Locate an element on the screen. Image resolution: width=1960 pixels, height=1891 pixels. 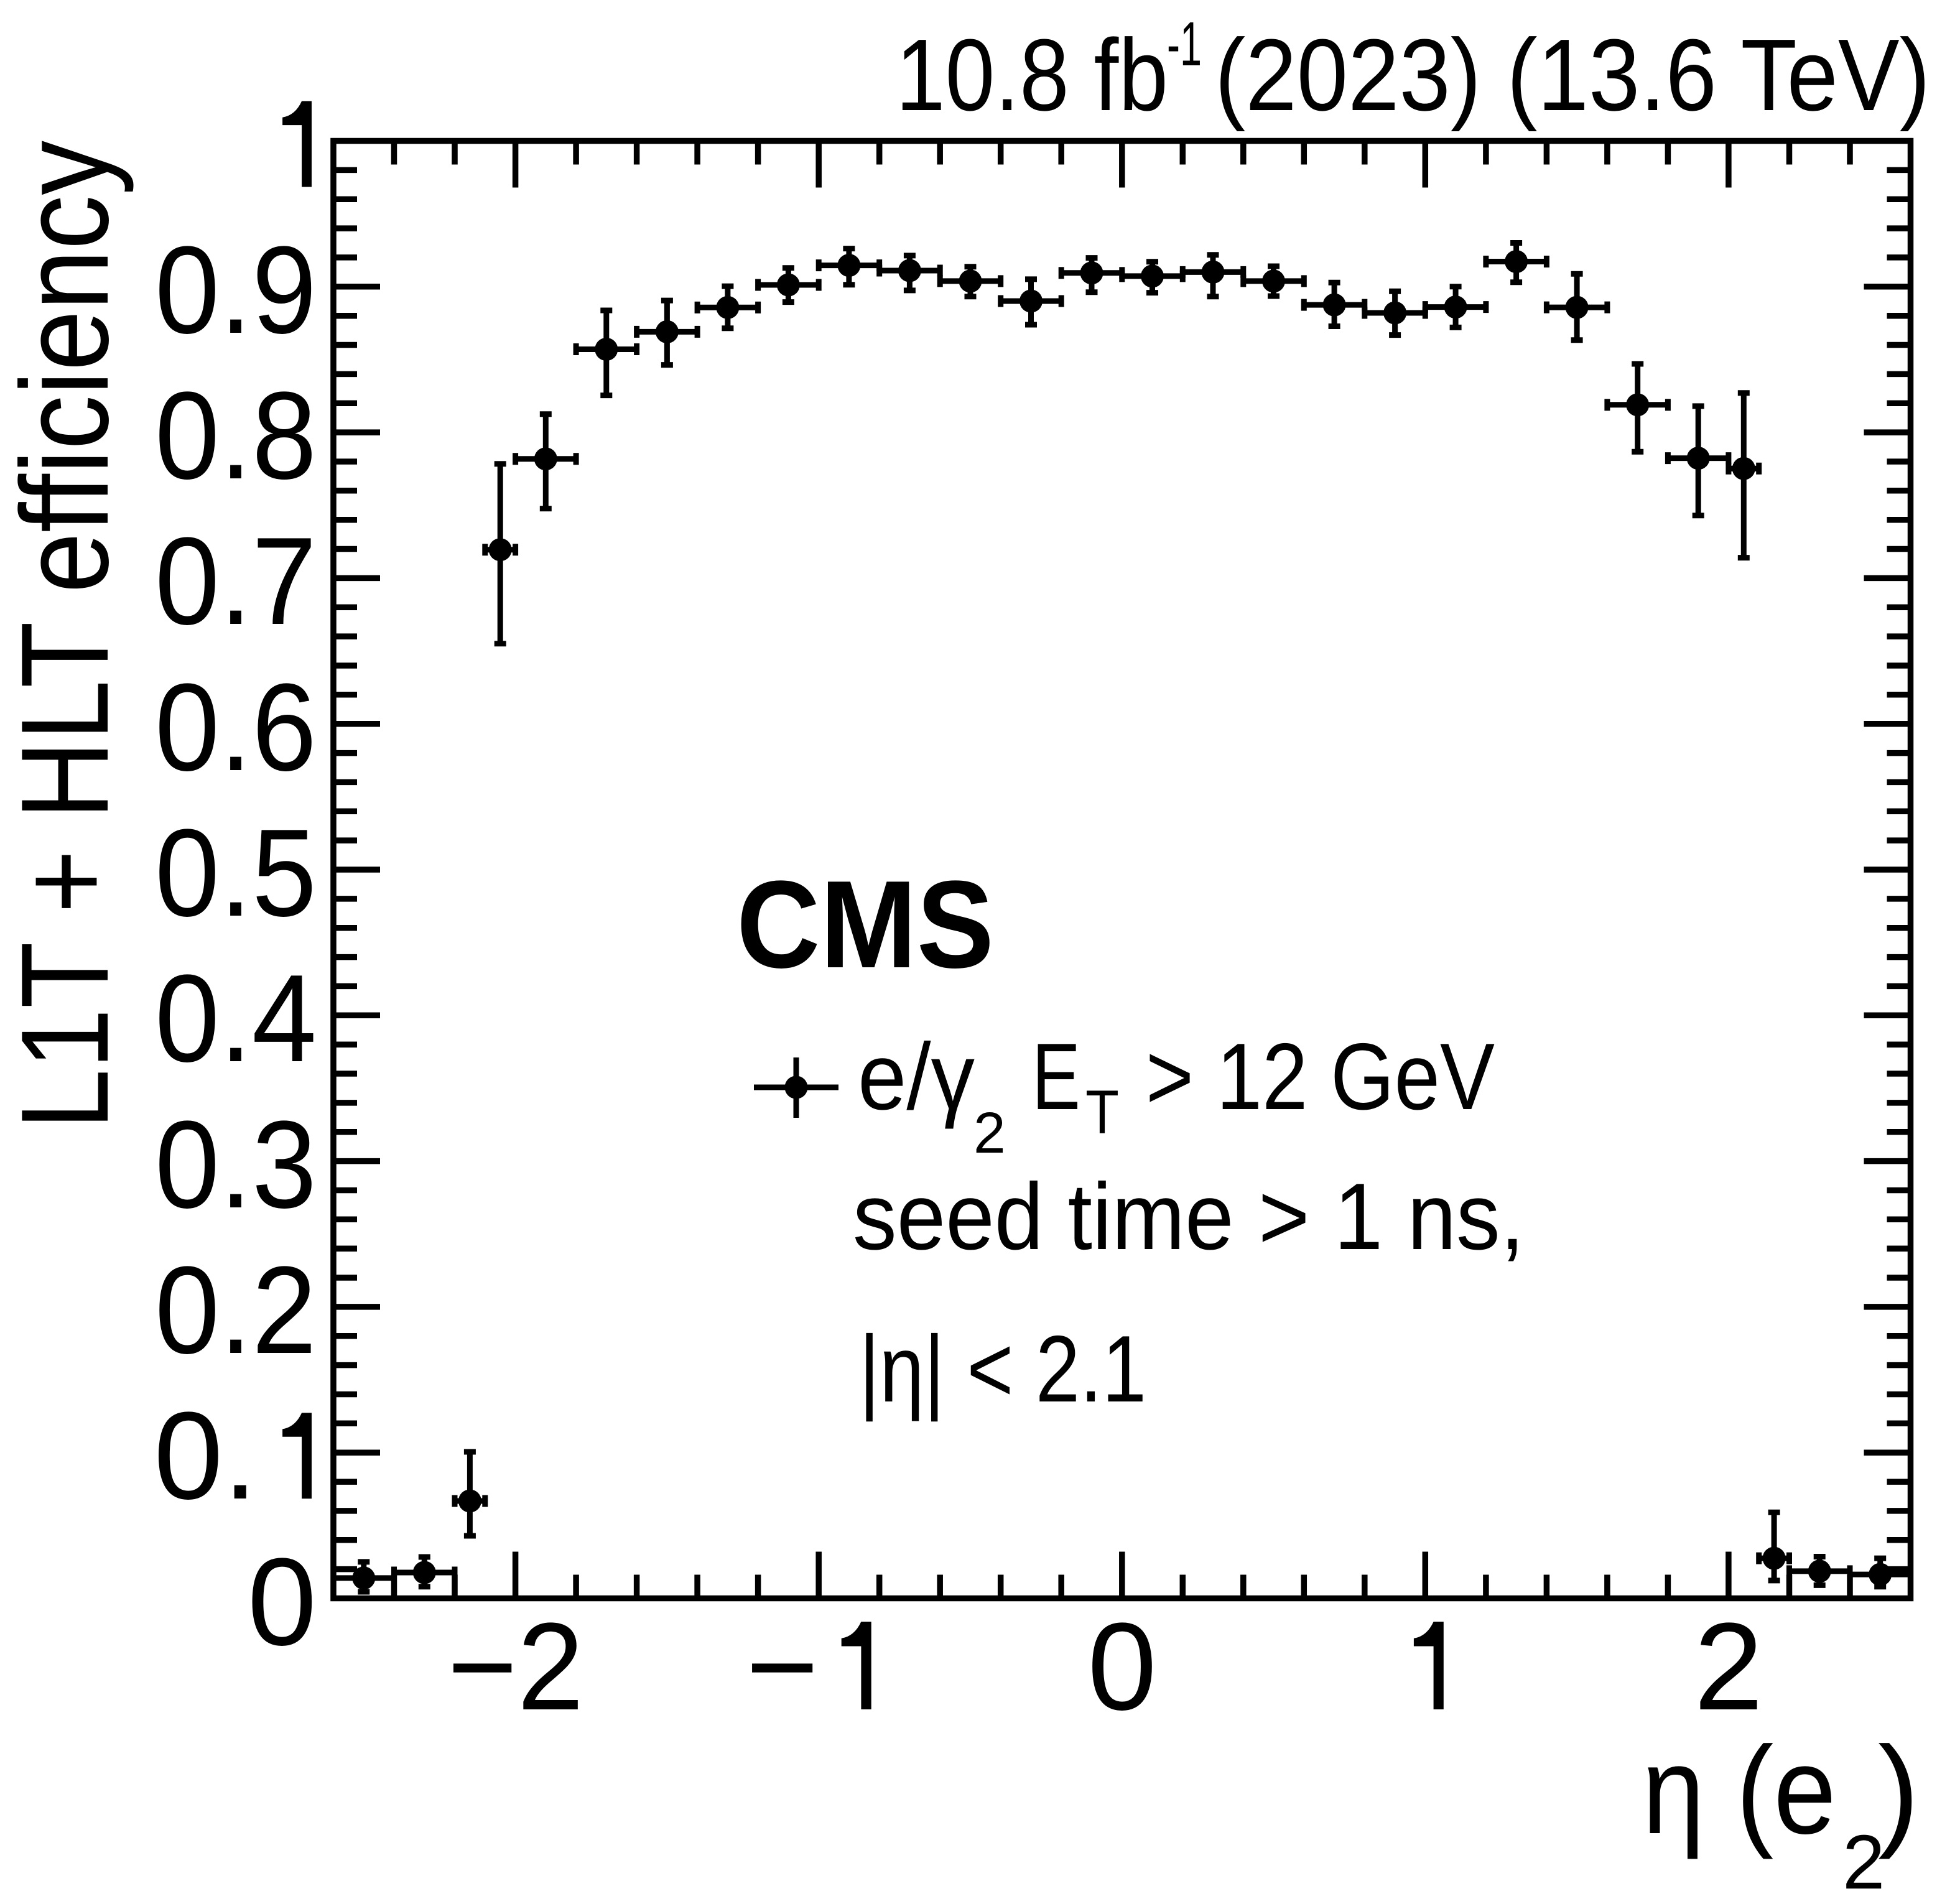
svg-text: 0.6 is located at coordinates (236, 727).